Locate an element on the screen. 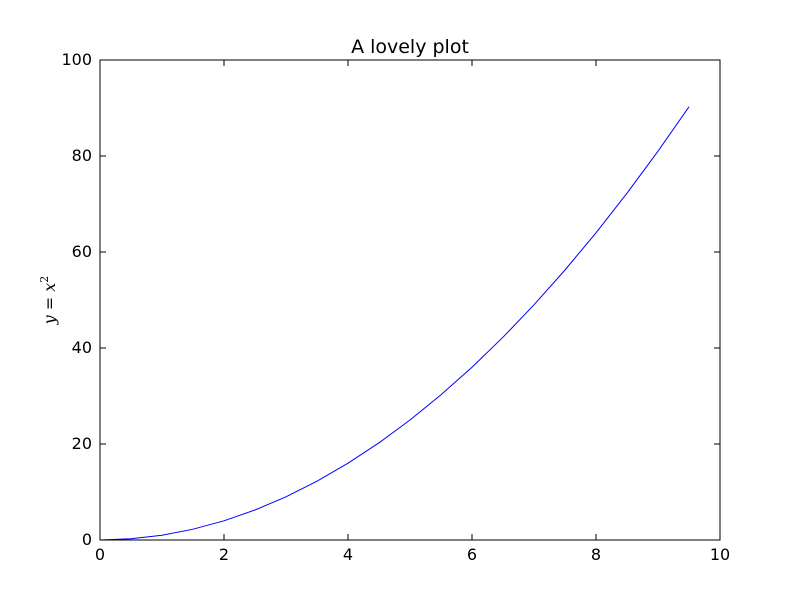 The image size is (800, 600). y-tick-label: 0 is located at coordinates (87, 539).